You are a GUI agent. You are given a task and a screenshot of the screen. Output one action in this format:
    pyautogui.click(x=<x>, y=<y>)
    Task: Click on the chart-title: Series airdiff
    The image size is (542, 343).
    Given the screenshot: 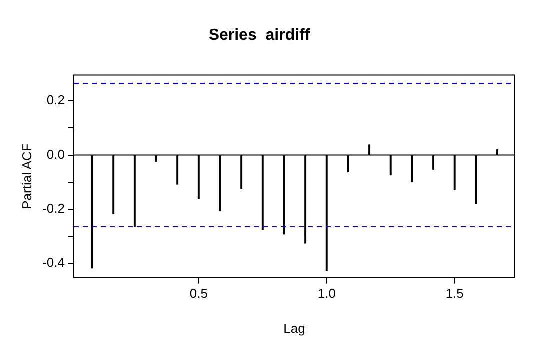 What is the action you would take?
    pyautogui.click(x=259, y=35)
    